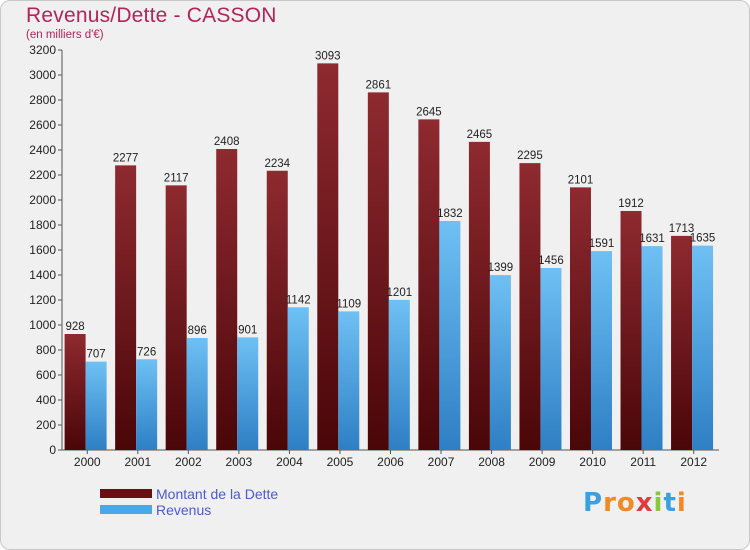 Image resolution: width=750 pixels, height=550 pixels. What do you see at coordinates (46, 375) in the screenshot?
I see `y-tick-label: 600` at bounding box center [46, 375].